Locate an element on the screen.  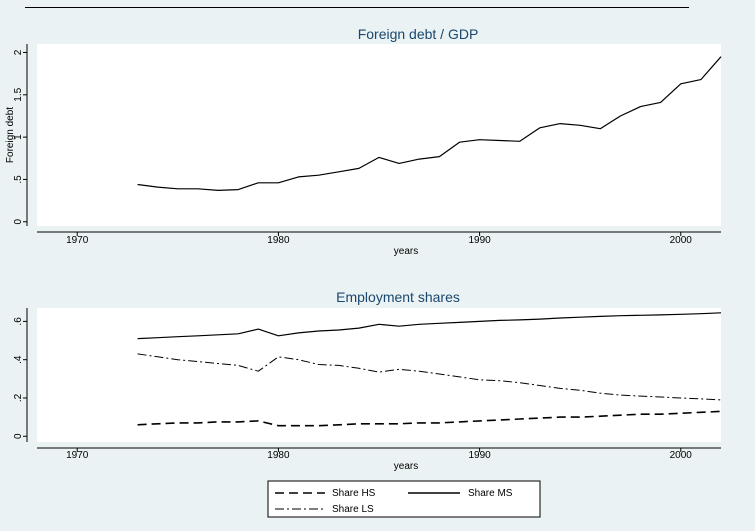
chart-title: Employment shares is located at coordinates (398, 297).